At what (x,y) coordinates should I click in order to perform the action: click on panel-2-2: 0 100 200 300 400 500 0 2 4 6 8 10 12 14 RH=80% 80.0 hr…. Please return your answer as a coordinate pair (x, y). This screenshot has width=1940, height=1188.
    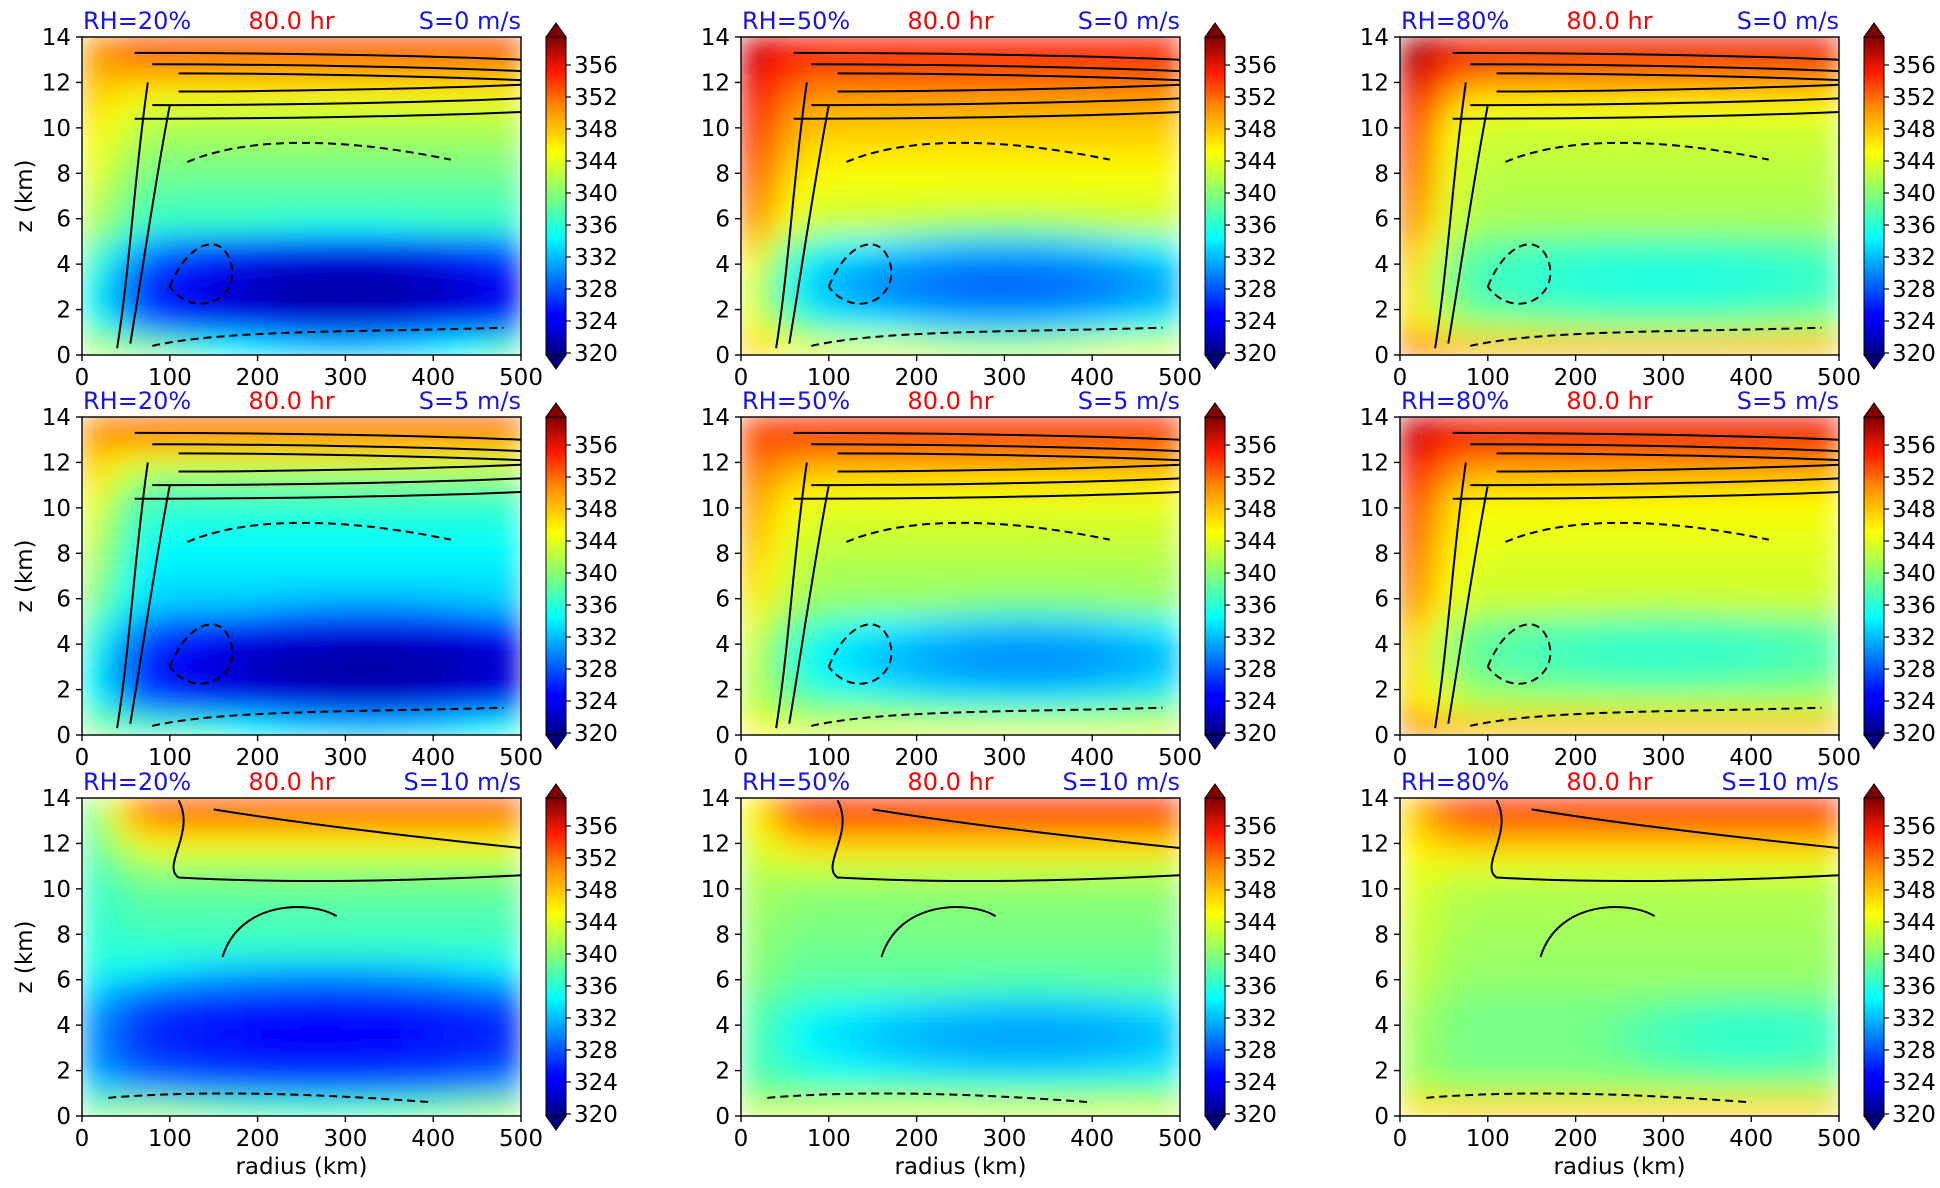
    Looking at the image, I should click on (1648, 974).